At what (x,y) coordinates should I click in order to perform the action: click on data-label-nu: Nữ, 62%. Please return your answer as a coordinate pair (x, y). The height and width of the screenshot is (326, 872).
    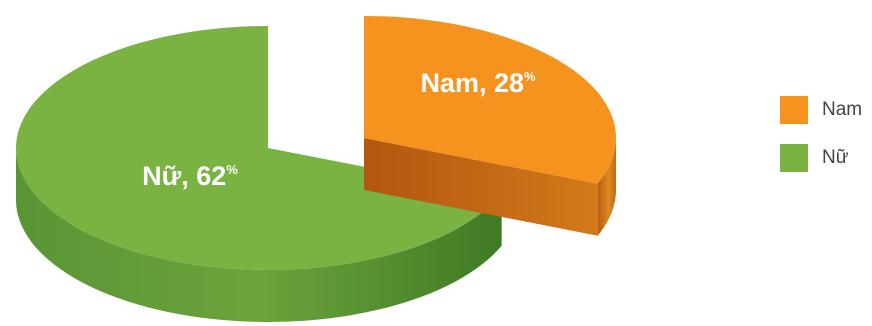
    Looking at the image, I should click on (190, 176).